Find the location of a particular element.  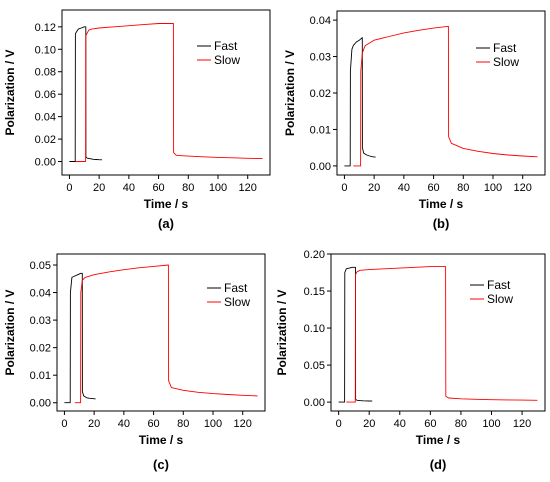

panel-c-x-axis-label: Time / s is located at coordinates (161, 440).